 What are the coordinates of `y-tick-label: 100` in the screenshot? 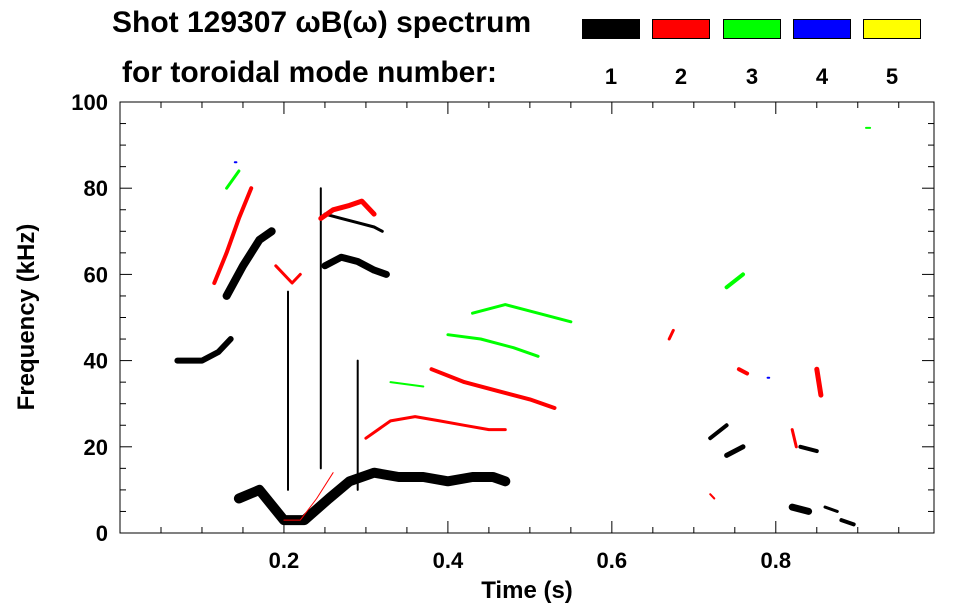 It's located at (89, 102).